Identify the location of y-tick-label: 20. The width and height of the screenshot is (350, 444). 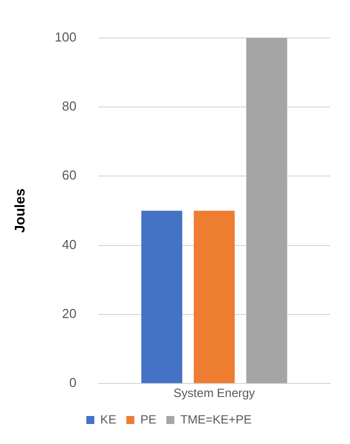
(69, 314).